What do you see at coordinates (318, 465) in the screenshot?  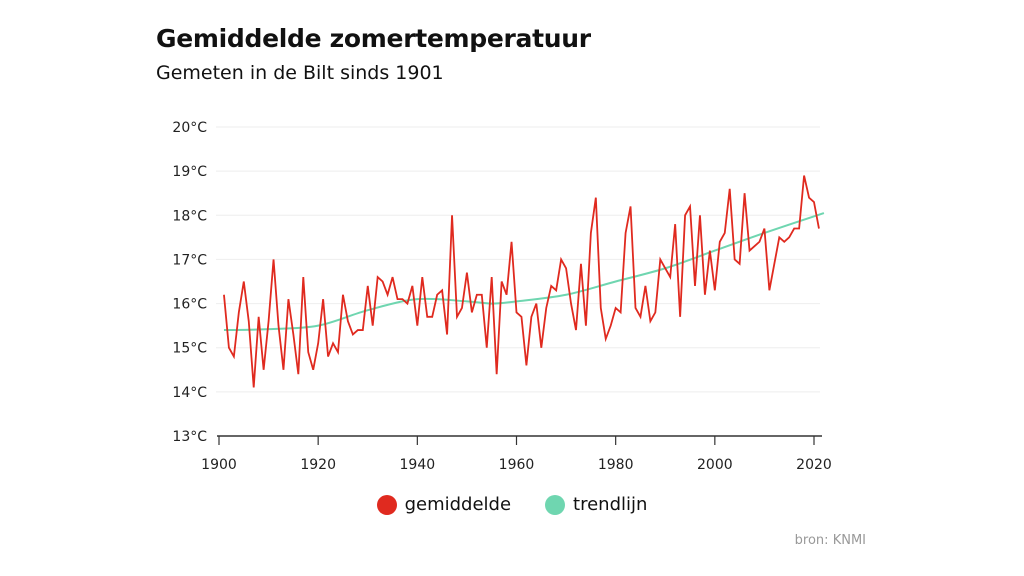 I see `x-tick-label: 1920` at bounding box center [318, 465].